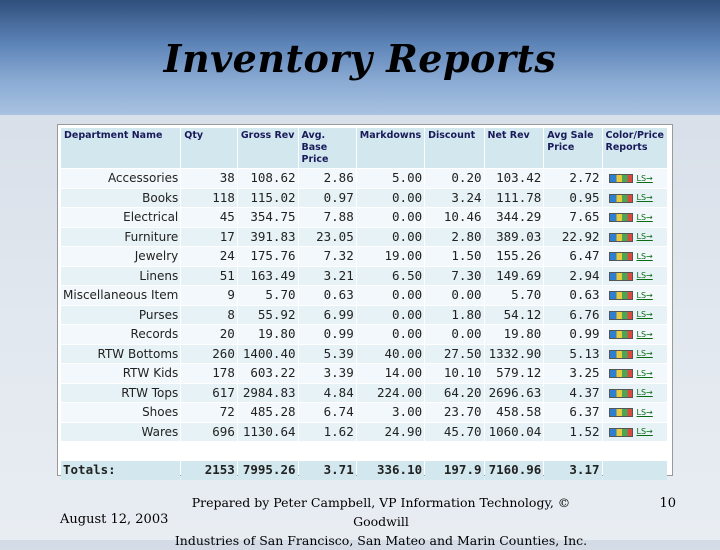  What do you see at coordinates (573, 197) in the screenshot?
I see `cell-avg-sale: 0.95` at bounding box center [573, 197].